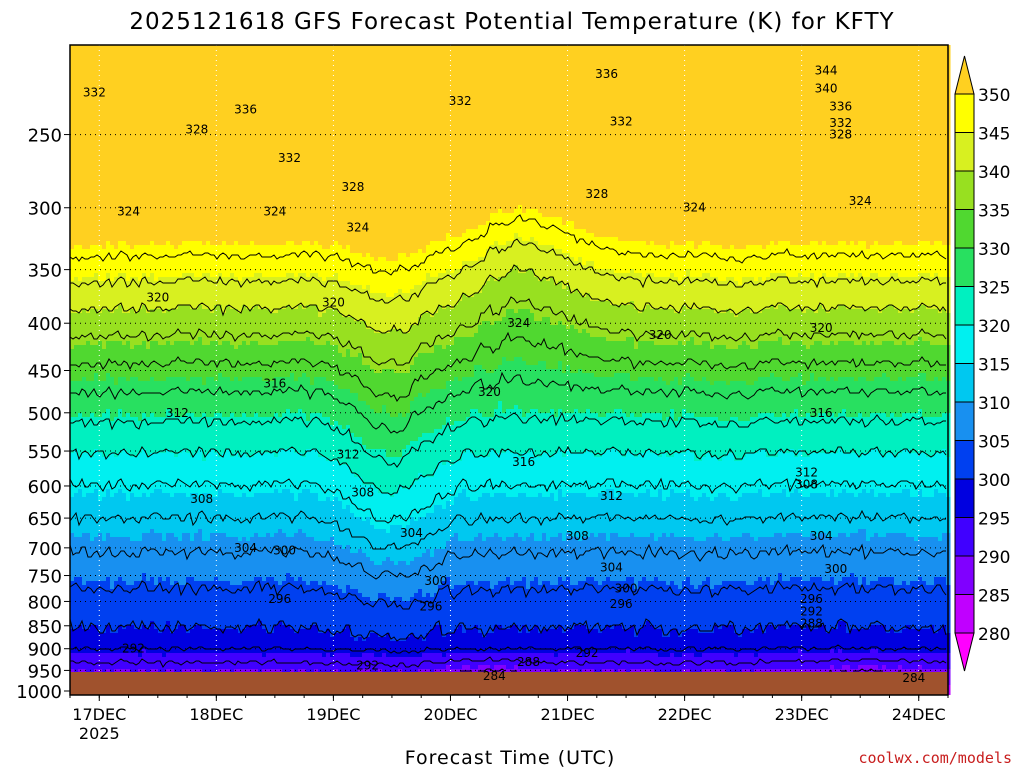 Image resolution: width=1024 pixels, height=768 pixels. Describe the element at coordinates (994, 481) in the screenshot. I see `colorbar-label: 300` at that location.